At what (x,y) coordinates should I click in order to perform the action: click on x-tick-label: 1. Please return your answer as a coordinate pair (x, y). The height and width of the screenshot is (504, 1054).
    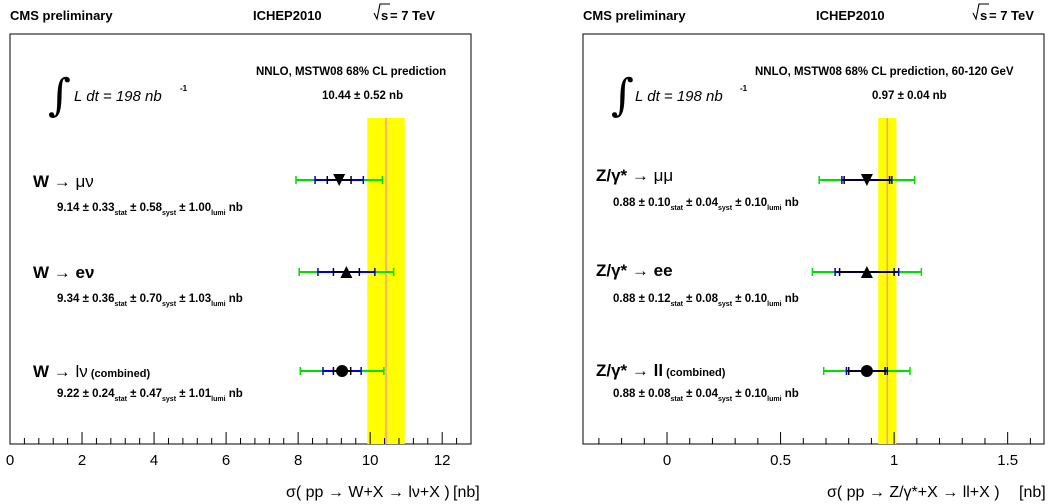
    Looking at the image, I should click on (894, 460).